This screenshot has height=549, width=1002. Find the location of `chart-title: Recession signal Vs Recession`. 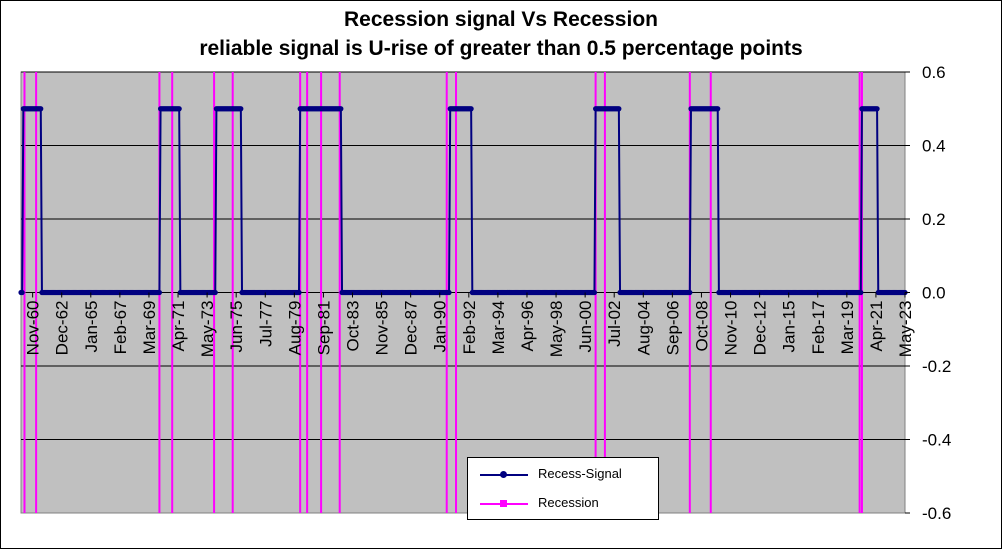

chart-title: Recession signal Vs Recession is located at coordinates (501, 19).